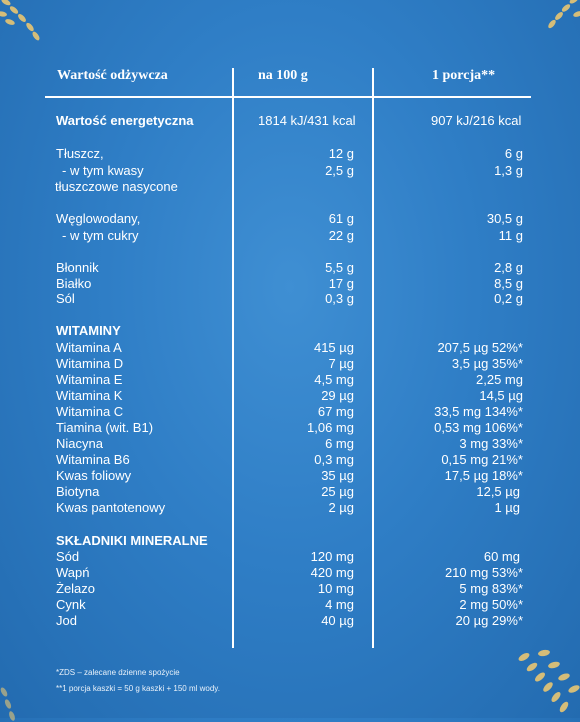 The image size is (580, 722). Describe the element at coordinates (290, 427) in the screenshot. I see `table-row: Tiamina (wit. B1) 1,06 mg 0,53 mg 106%*` at that location.